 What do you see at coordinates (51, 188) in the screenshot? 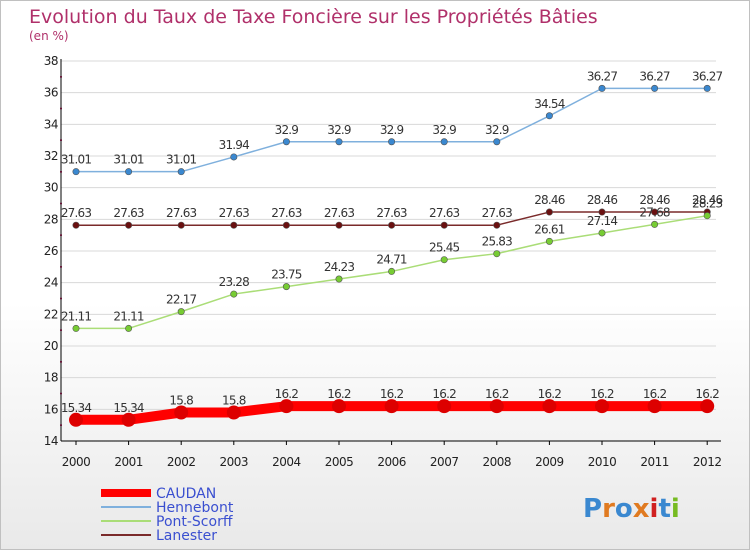
I see `y-tick-label: 30` at bounding box center [51, 188].